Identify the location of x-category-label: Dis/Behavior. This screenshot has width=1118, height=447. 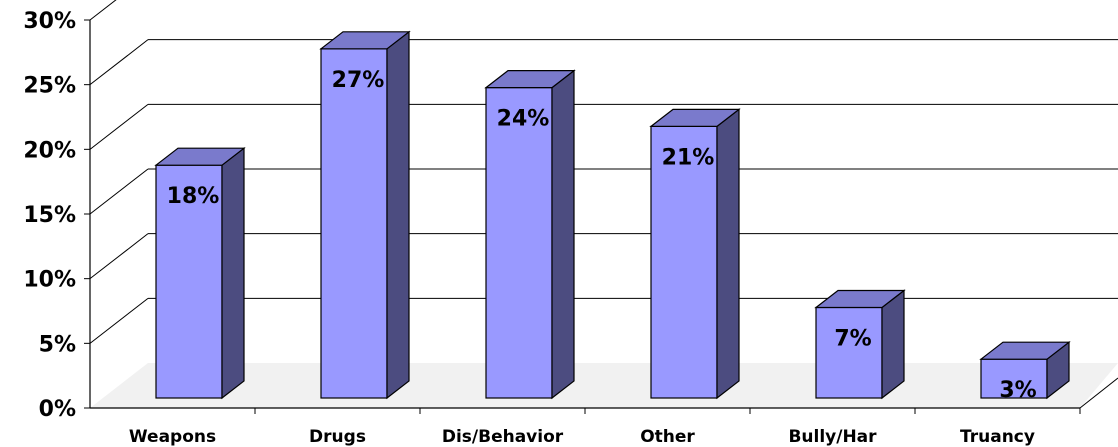
(503, 437).